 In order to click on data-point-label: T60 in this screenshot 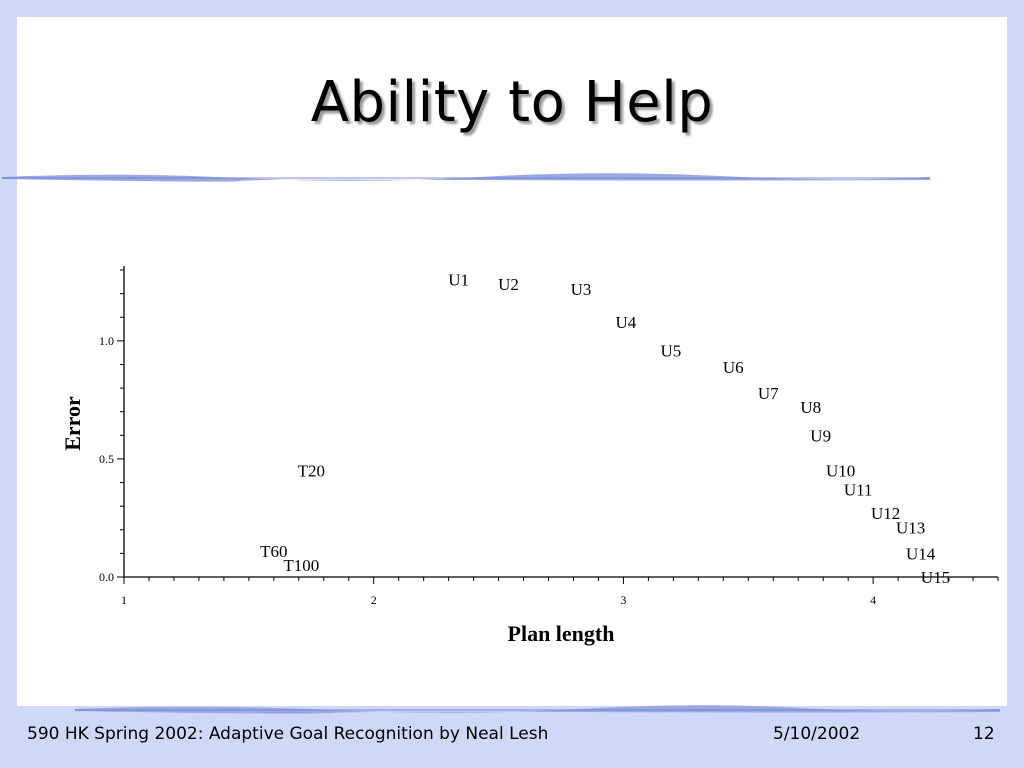, I will do `click(273, 551)`.